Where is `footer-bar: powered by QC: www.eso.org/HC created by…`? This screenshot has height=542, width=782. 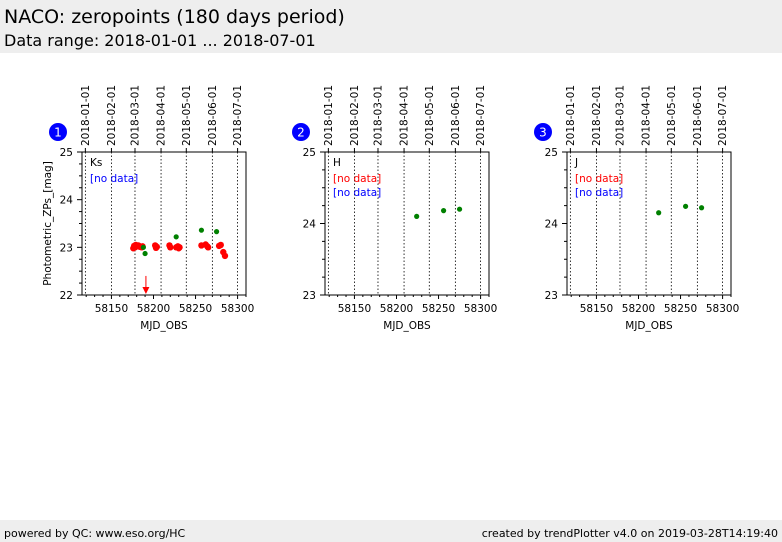 footer-bar: powered by QC: www.eso.org/HC created by… is located at coordinates (391, 531).